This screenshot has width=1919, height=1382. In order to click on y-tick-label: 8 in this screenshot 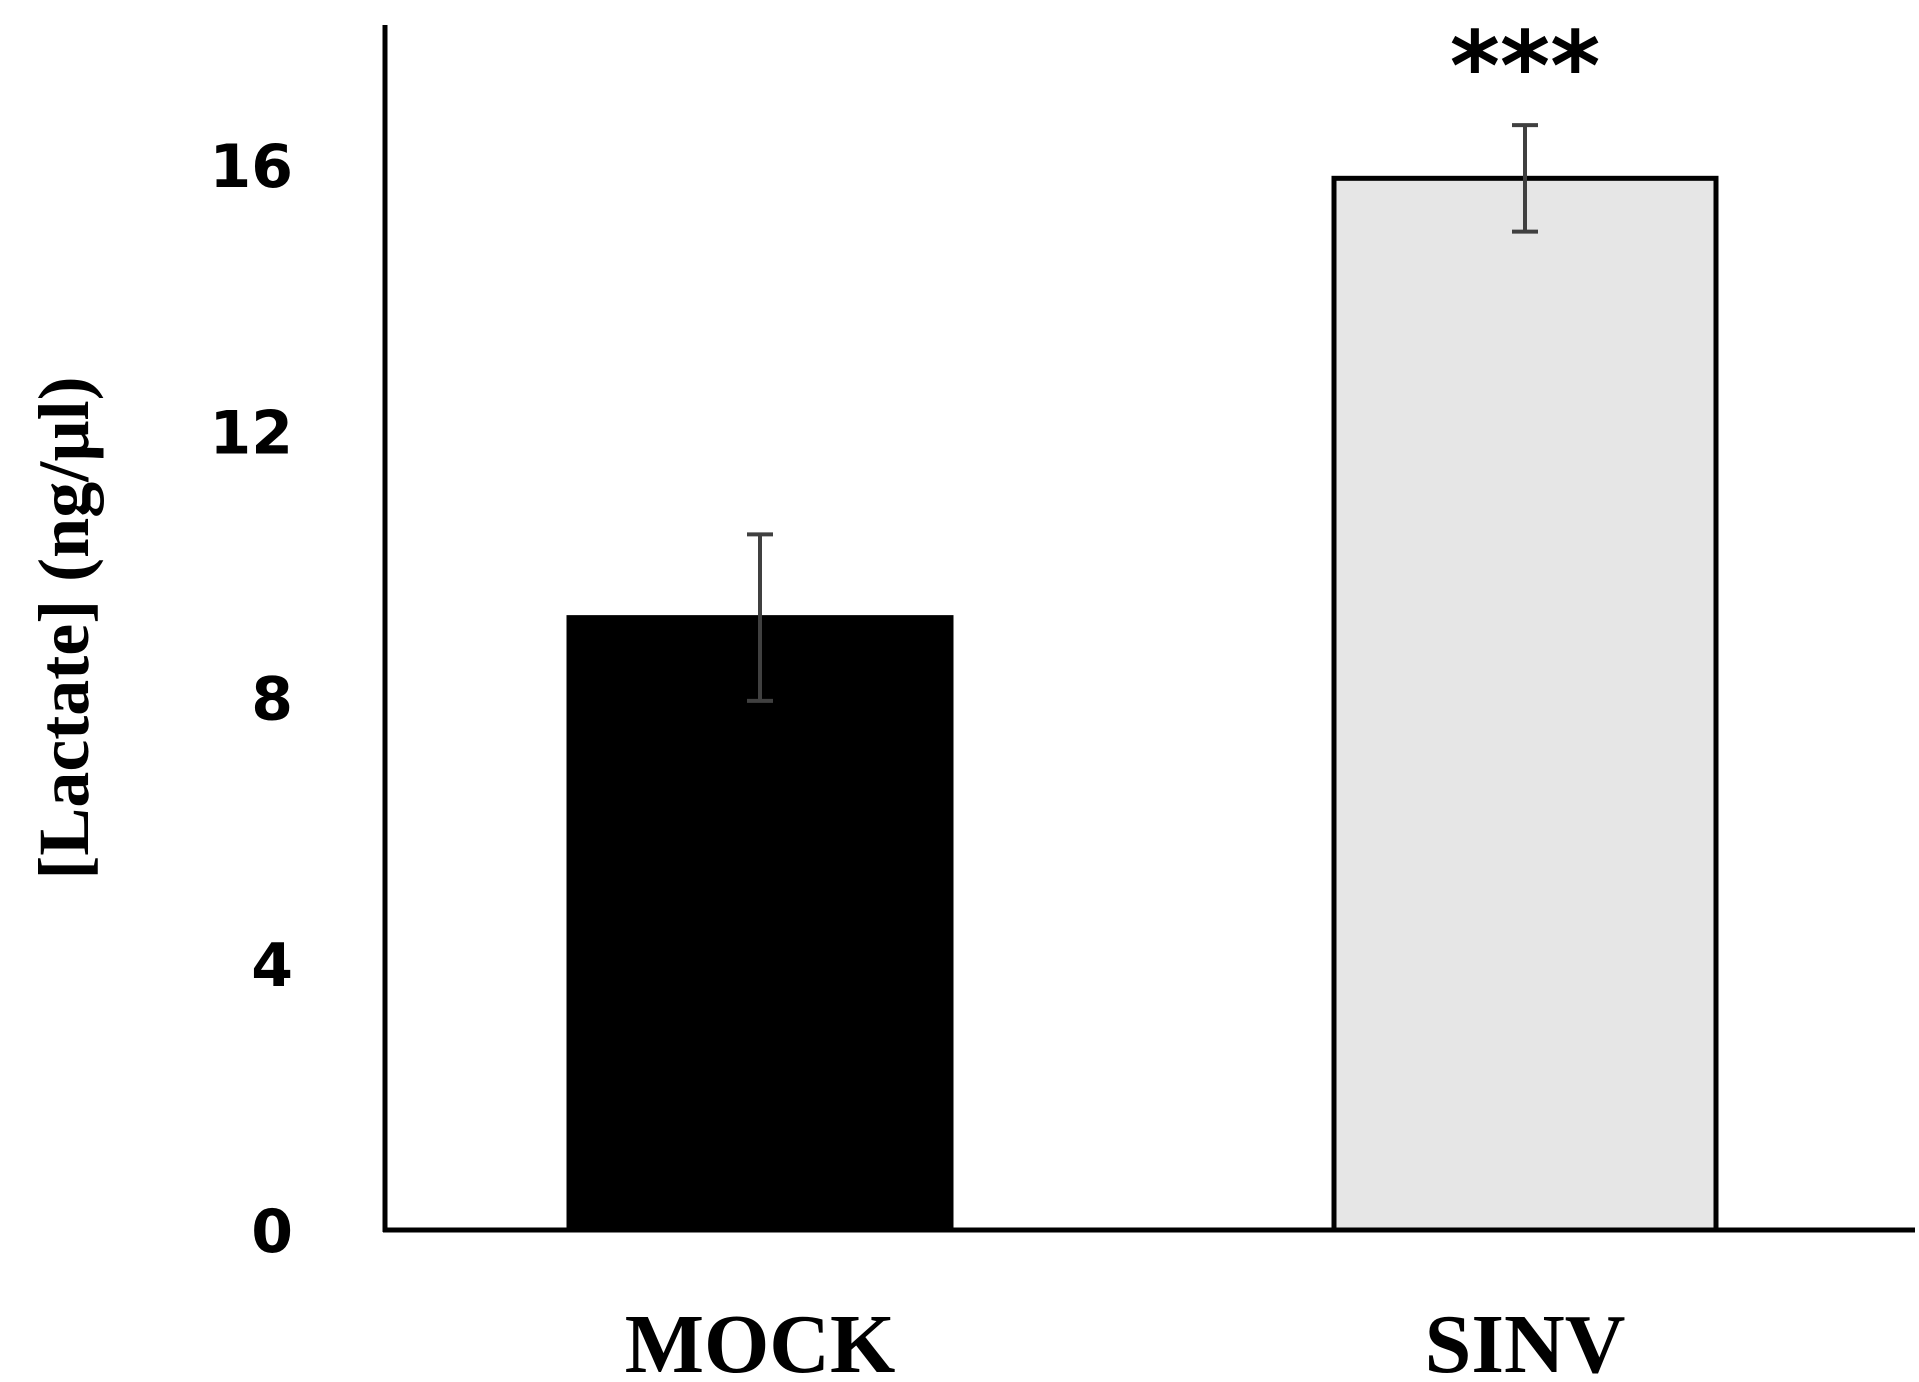, I will do `click(272, 700)`.